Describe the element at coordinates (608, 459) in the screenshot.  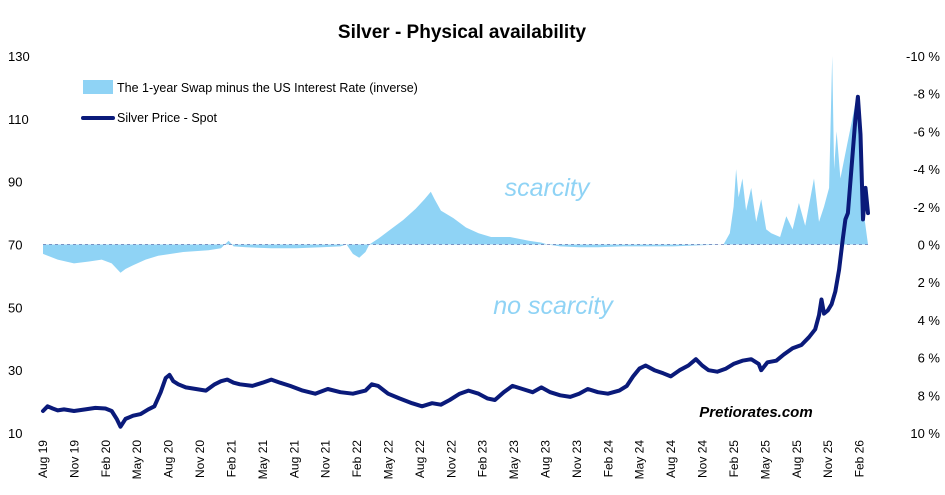
I see `x-tick-label: Feb 24` at that location.